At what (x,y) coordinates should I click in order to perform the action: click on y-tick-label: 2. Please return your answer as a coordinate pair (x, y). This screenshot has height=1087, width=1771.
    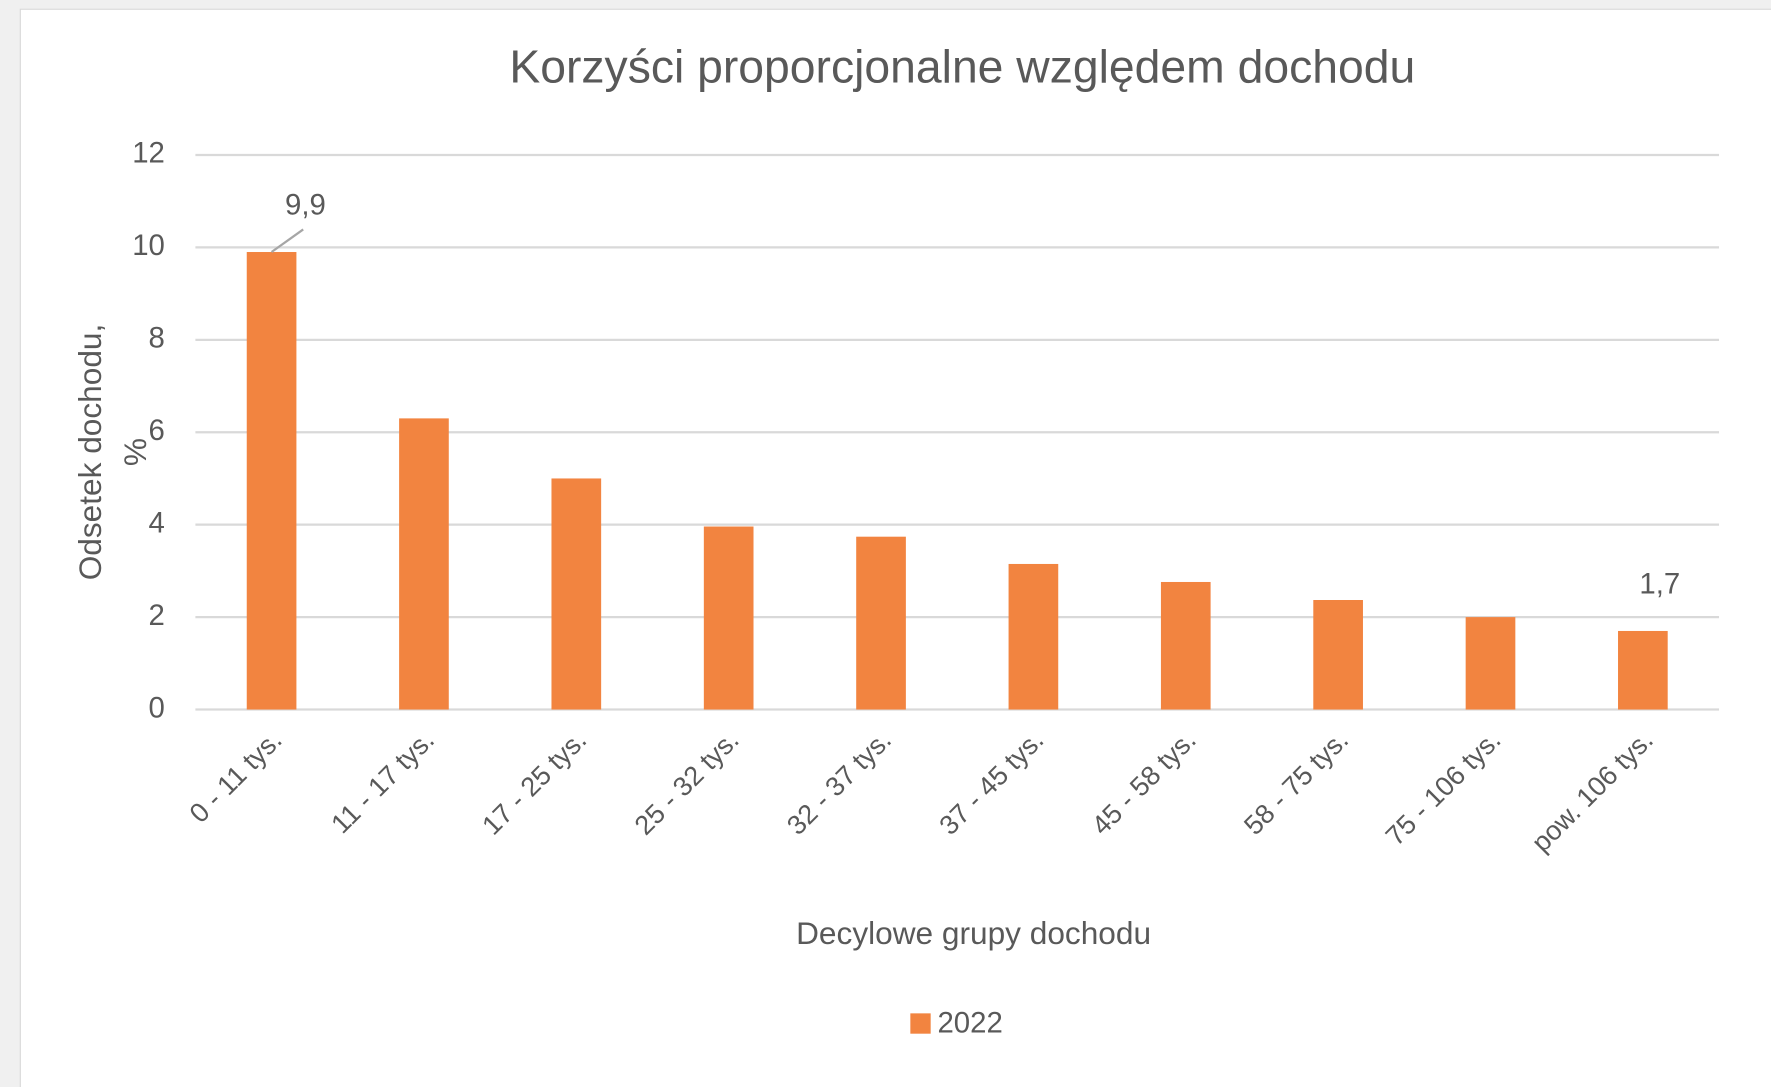
    Looking at the image, I should click on (157, 615).